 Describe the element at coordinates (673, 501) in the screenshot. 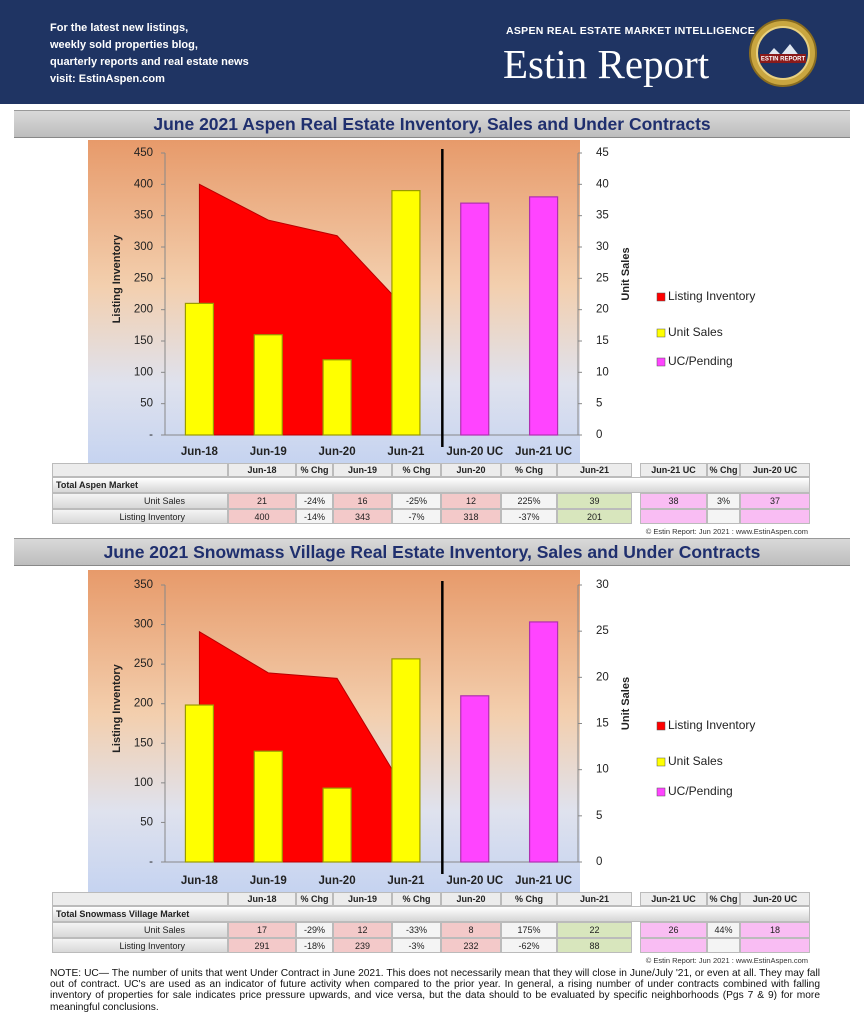

I see `table-cell: 38` at that location.